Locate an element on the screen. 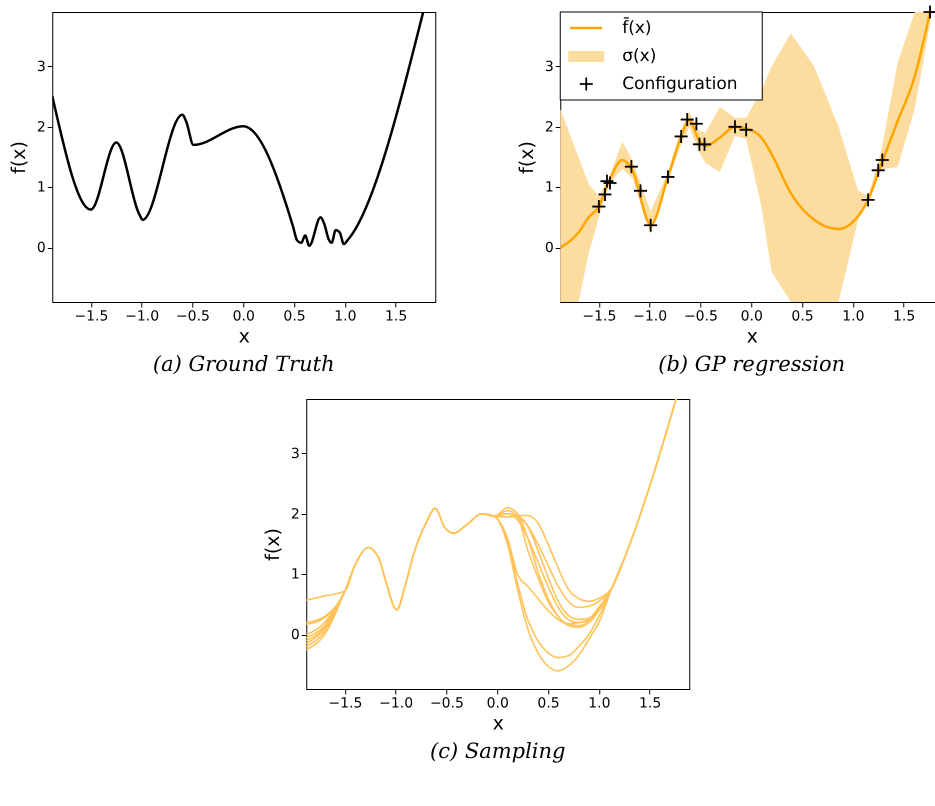  text: (b) GP regression is located at coordinates (752, 364).